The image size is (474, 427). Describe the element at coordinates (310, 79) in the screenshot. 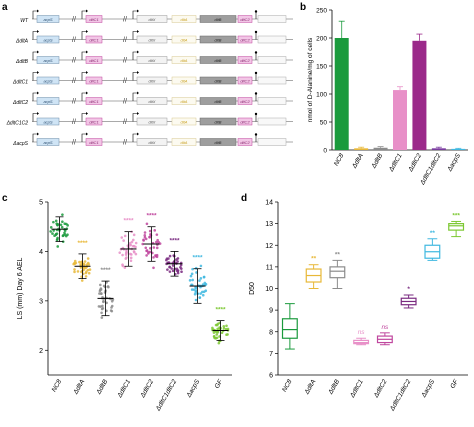

I see `y-axis-label: nmol of D-Alanine/mg of cells` at that location.